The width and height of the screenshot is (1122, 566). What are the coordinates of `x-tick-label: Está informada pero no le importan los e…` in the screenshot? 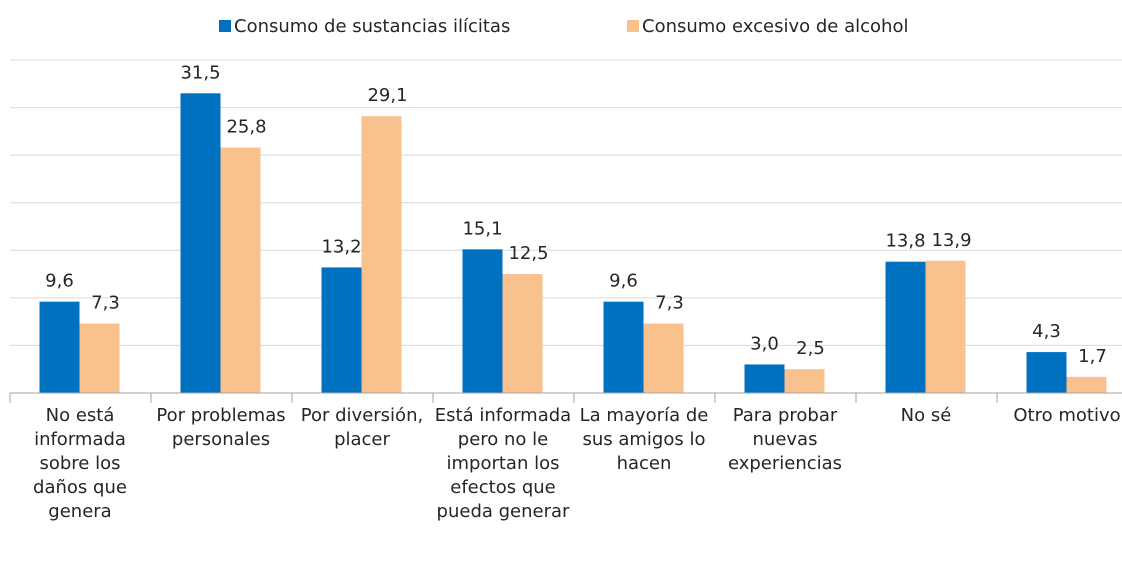 It's located at (503, 463).